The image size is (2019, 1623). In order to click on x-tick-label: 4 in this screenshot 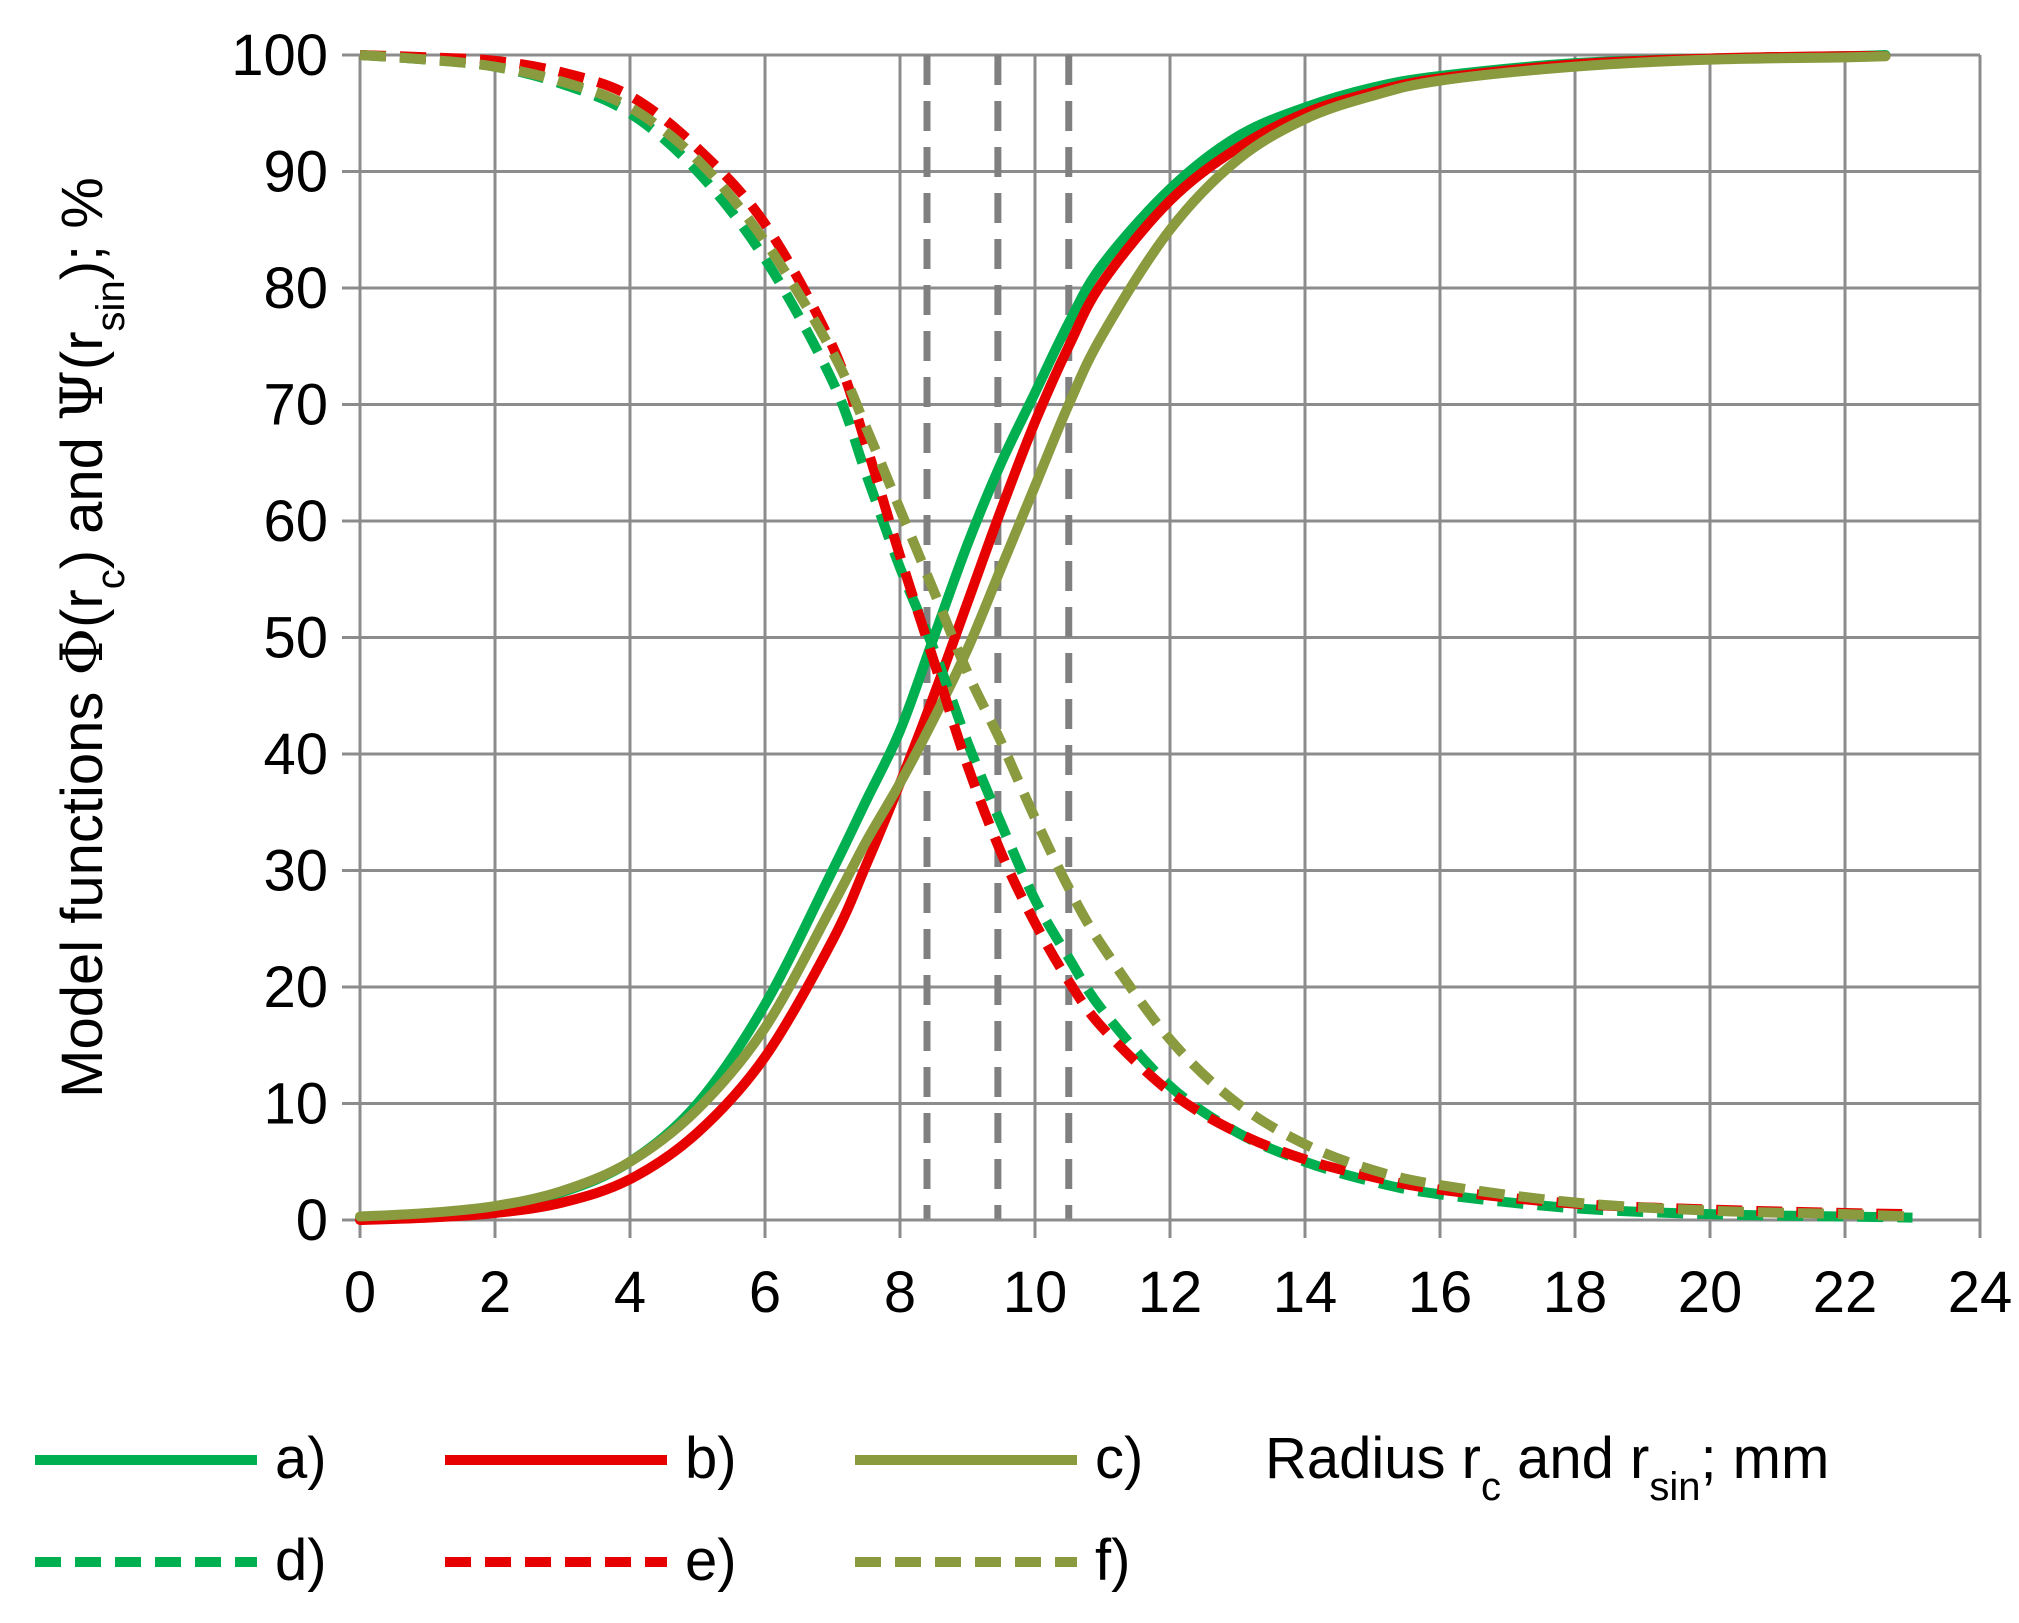, I will do `click(630, 1292)`.